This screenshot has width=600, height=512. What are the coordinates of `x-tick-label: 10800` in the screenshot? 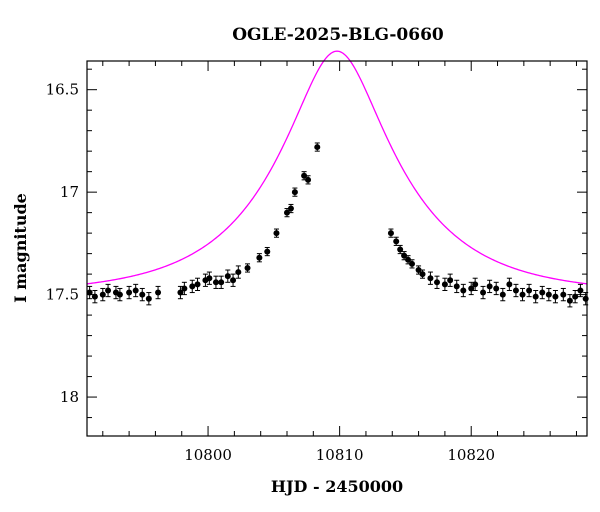 It's located at (208, 455).